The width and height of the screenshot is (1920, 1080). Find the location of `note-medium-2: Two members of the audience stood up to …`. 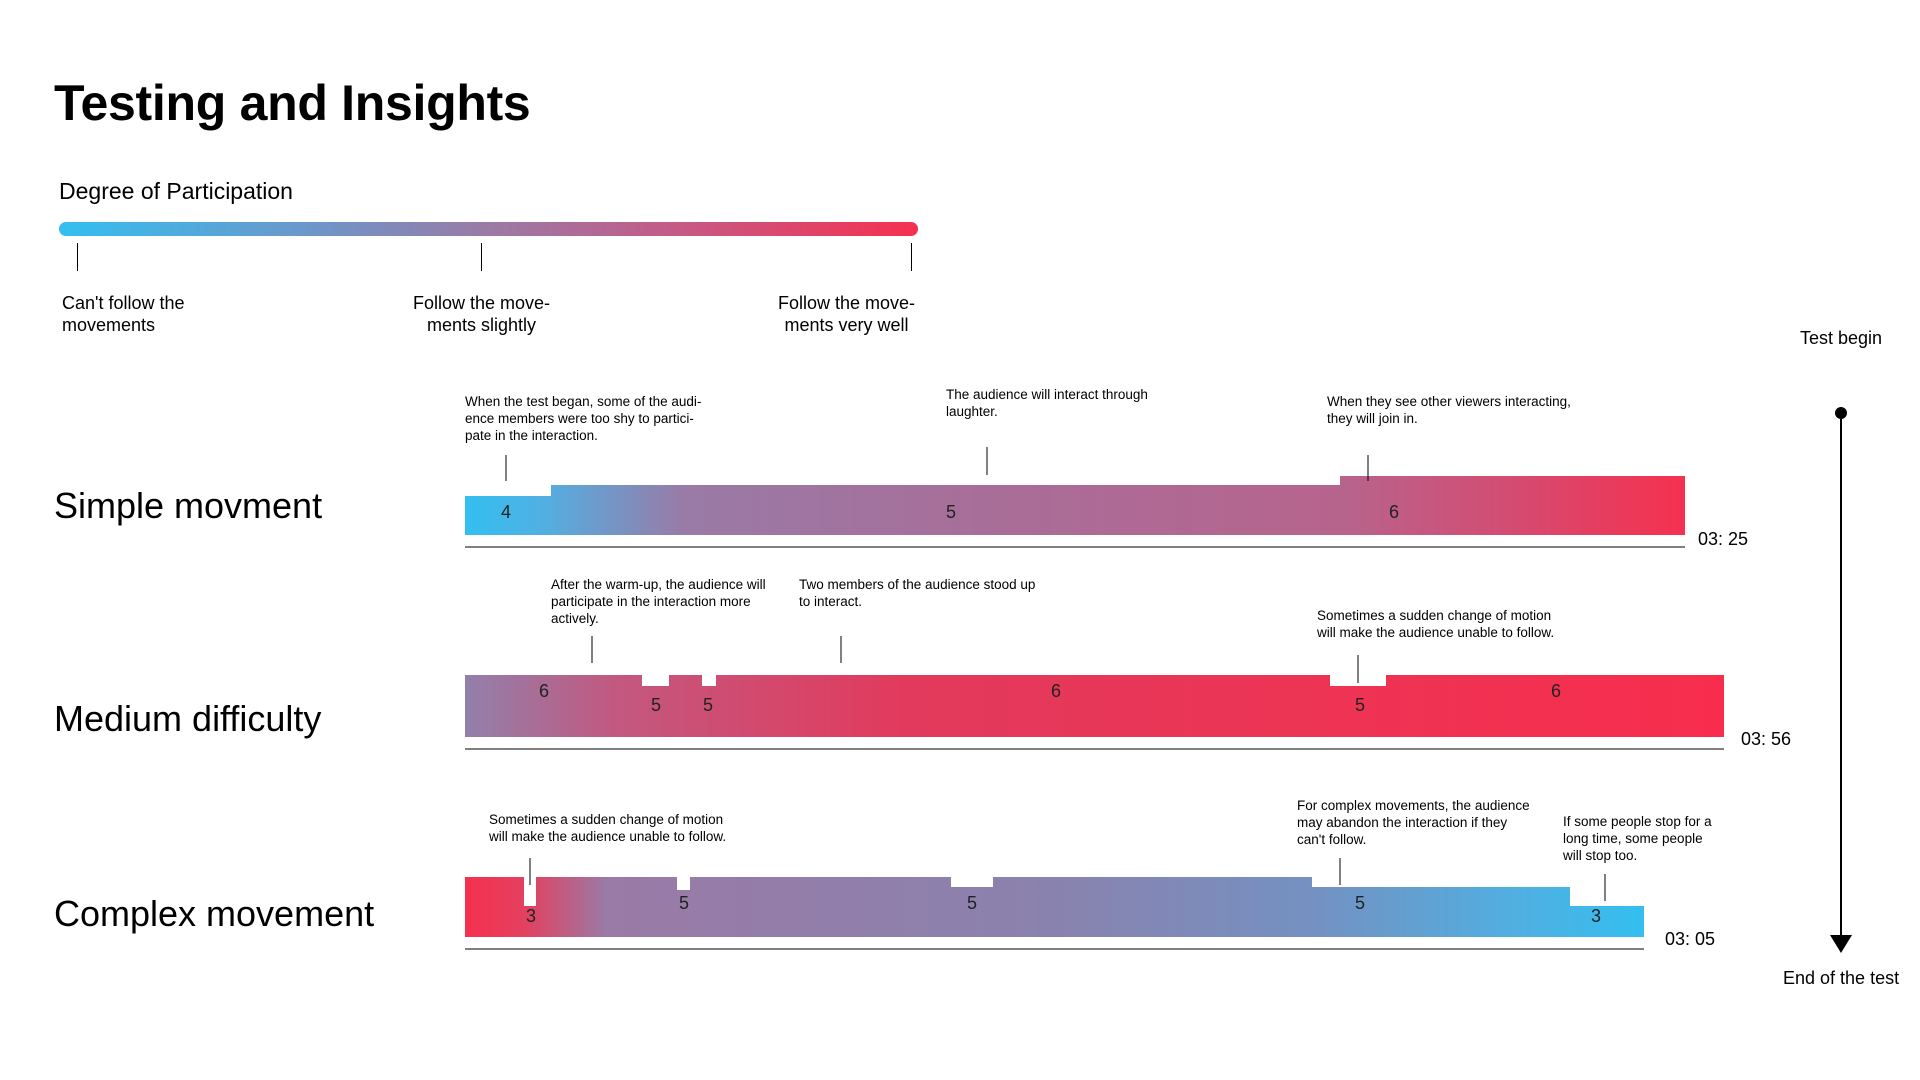

note-medium-2: Two members of the audience stood up to … is located at coordinates (917, 593).